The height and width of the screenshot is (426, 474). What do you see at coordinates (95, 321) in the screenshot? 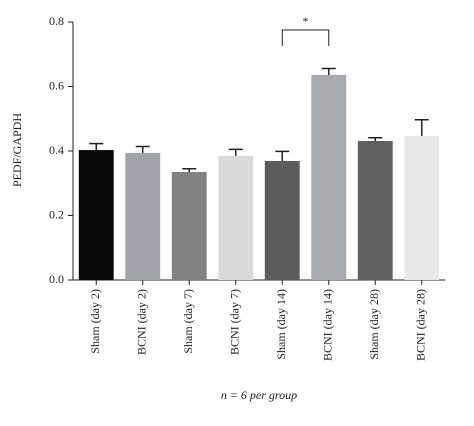
I see `x-tick-label: Sham (day 2)` at bounding box center [95, 321].